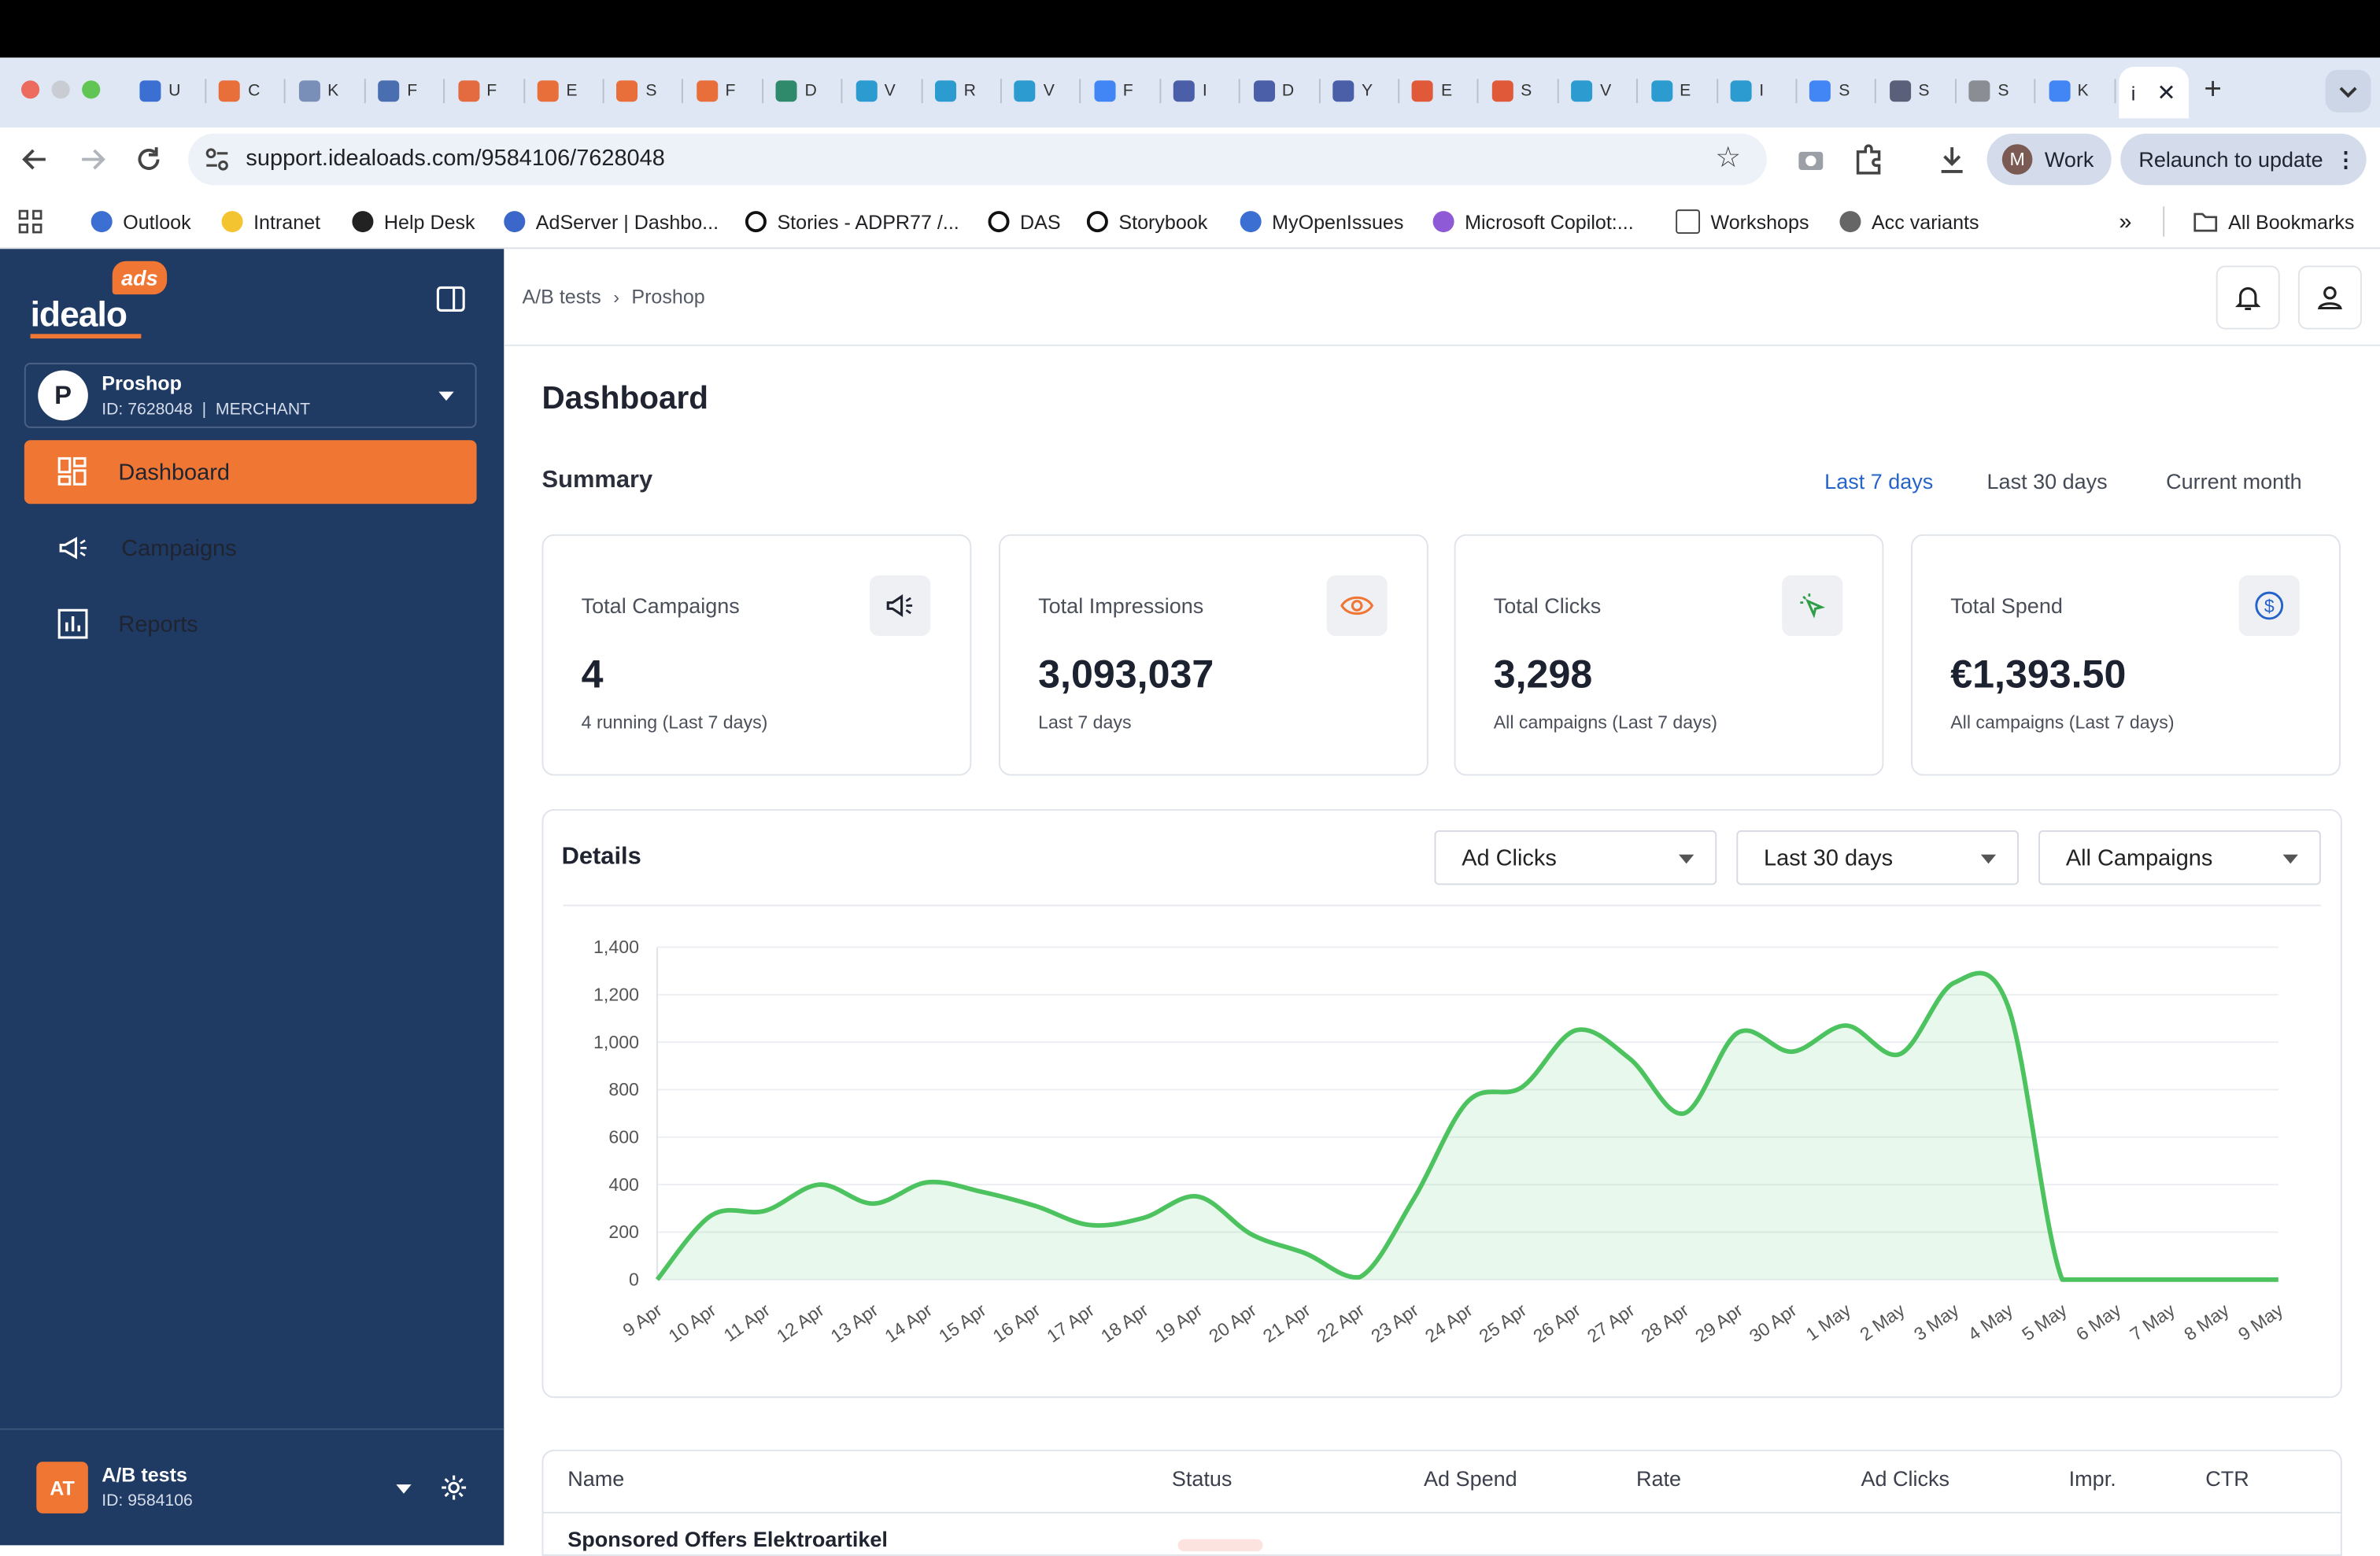  I want to click on download-icon, so click(1951, 159).